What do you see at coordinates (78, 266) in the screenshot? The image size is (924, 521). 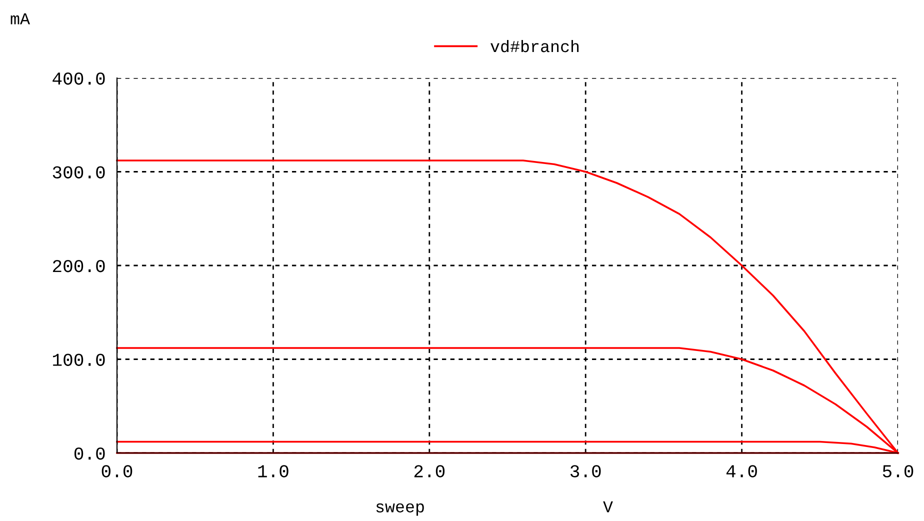 I see `y-tick-label: 200.0` at bounding box center [78, 266].